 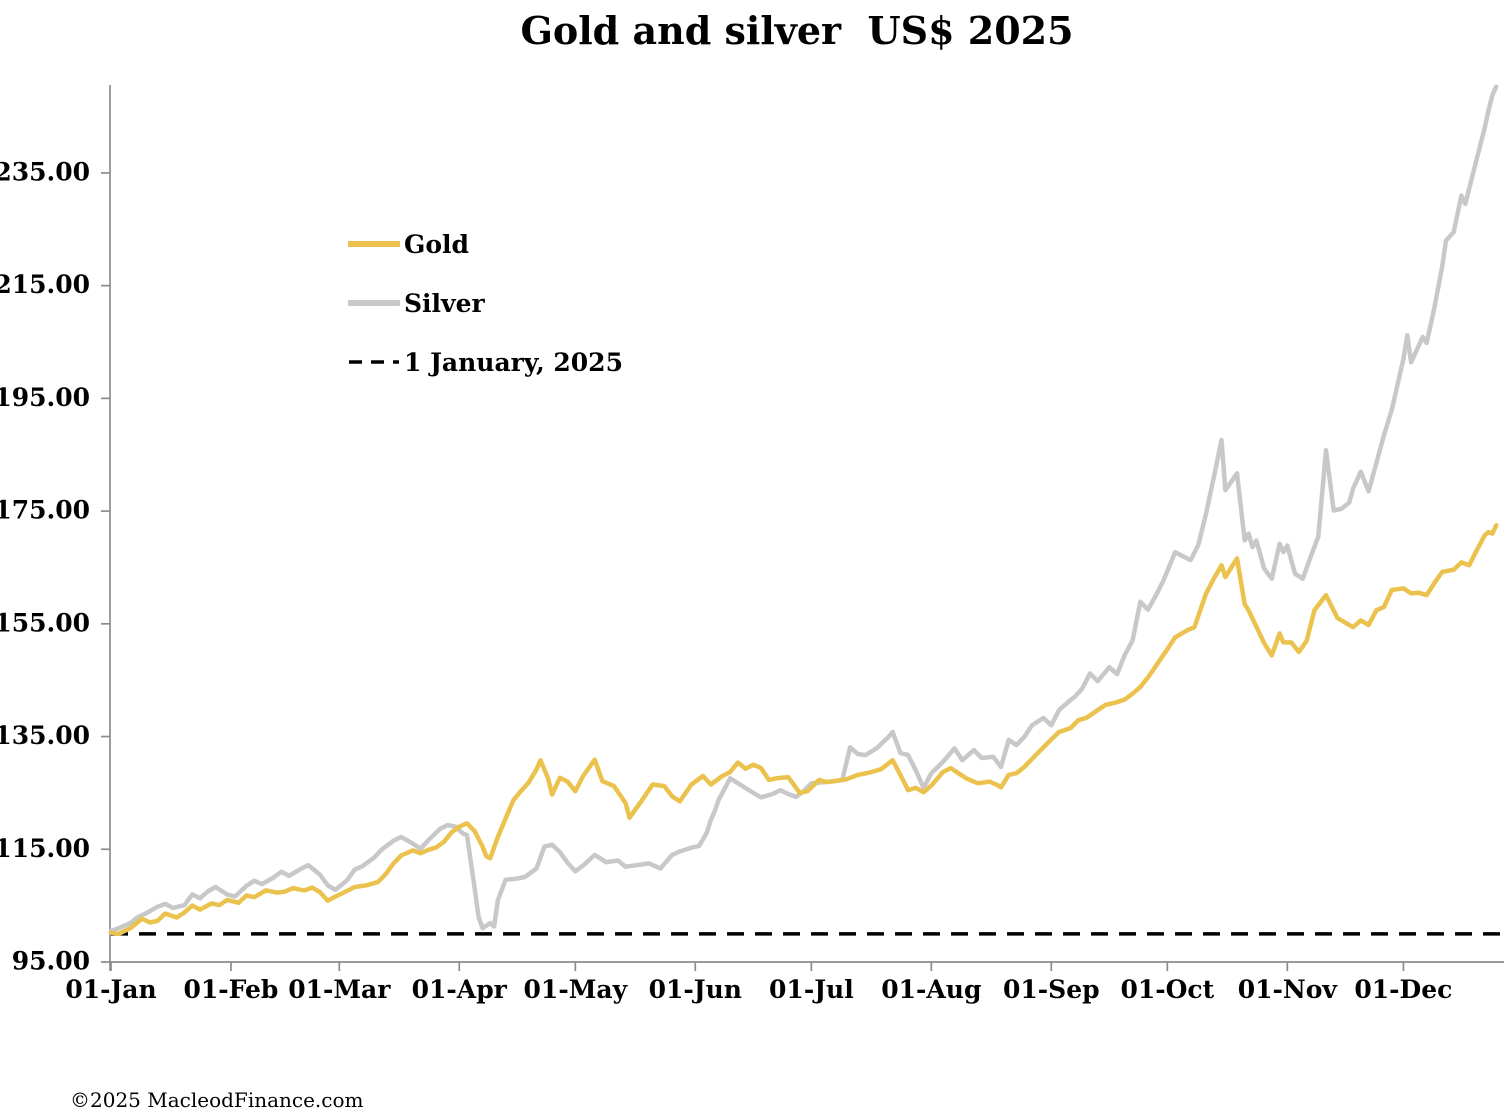 What do you see at coordinates (444, 303) in the screenshot?
I see `legend-label: Silver` at bounding box center [444, 303].